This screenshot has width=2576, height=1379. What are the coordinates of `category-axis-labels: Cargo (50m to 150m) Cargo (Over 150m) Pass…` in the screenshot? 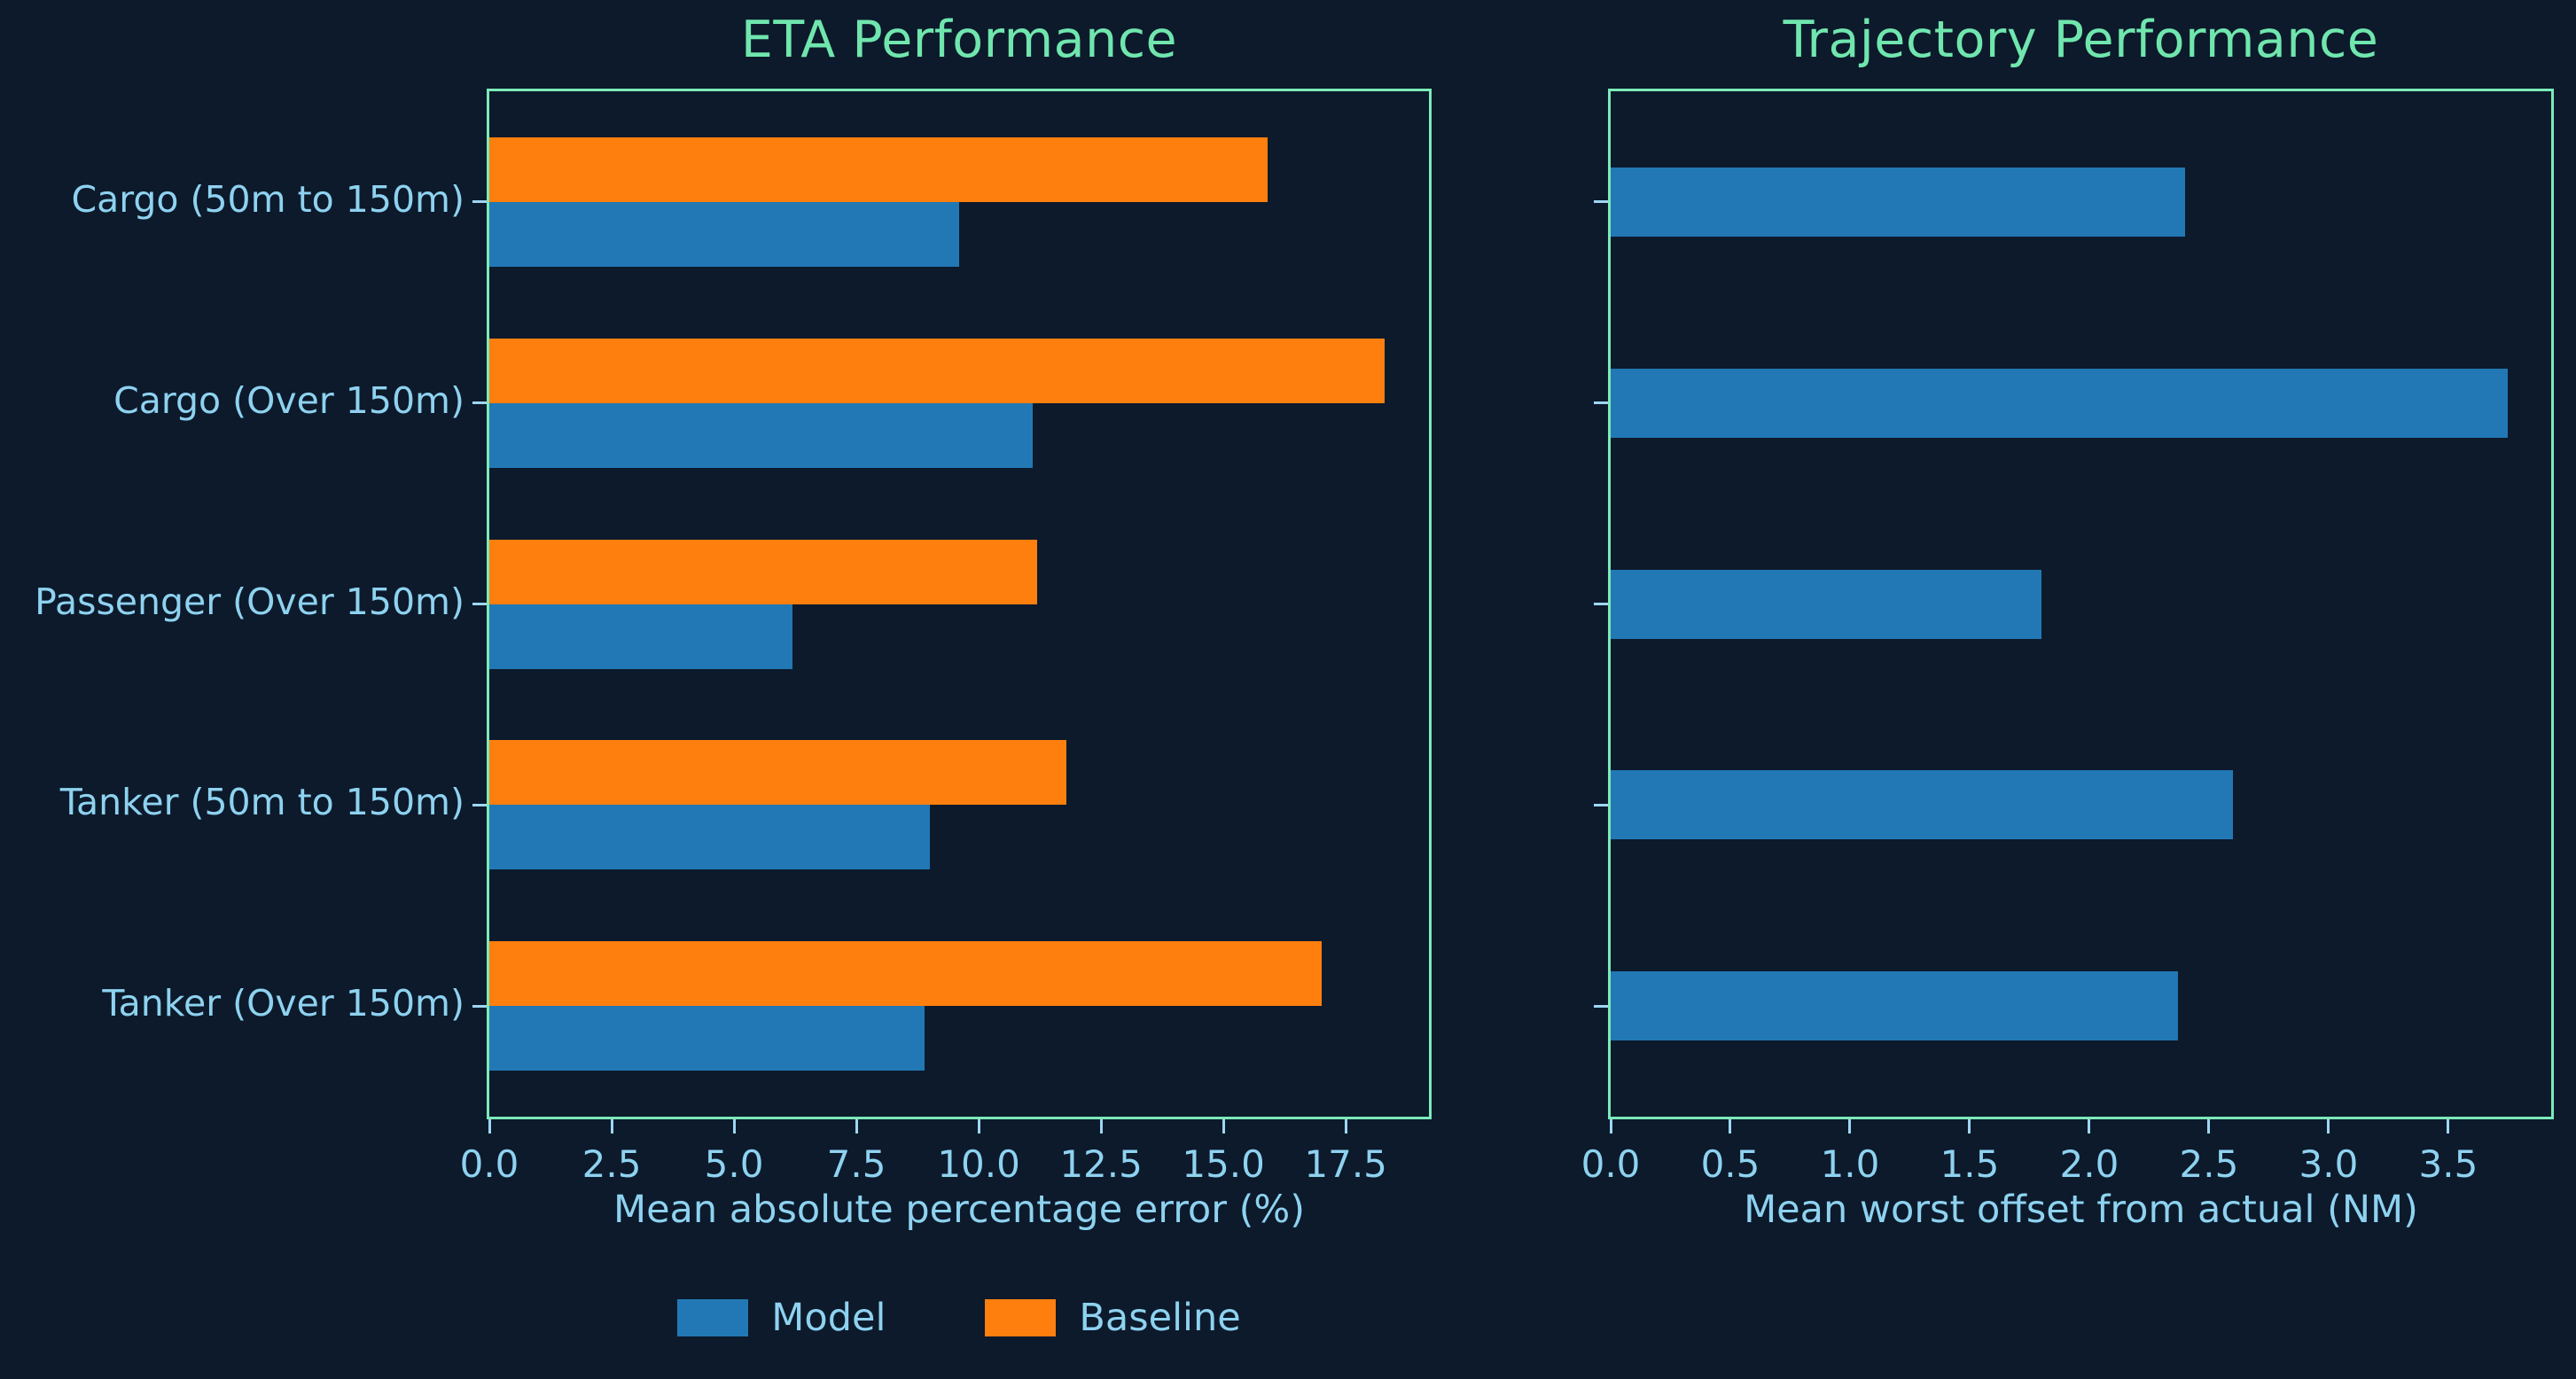 It's located at (232, 601).